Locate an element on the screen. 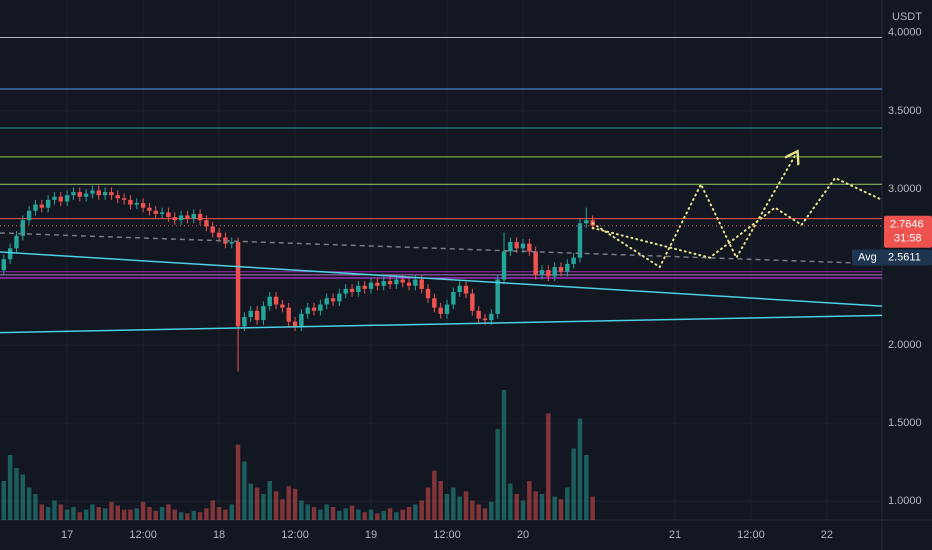 Image resolution: width=932 pixels, height=550 pixels. x-tick-label: 22 is located at coordinates (827, 535).